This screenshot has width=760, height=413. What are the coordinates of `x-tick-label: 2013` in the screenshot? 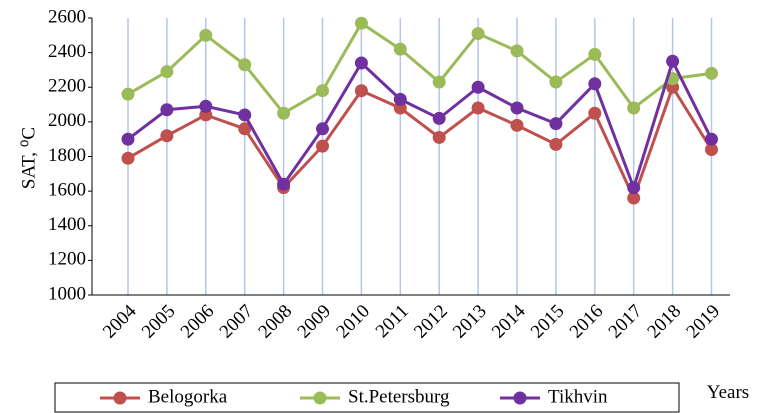 It's located at (470, 322).